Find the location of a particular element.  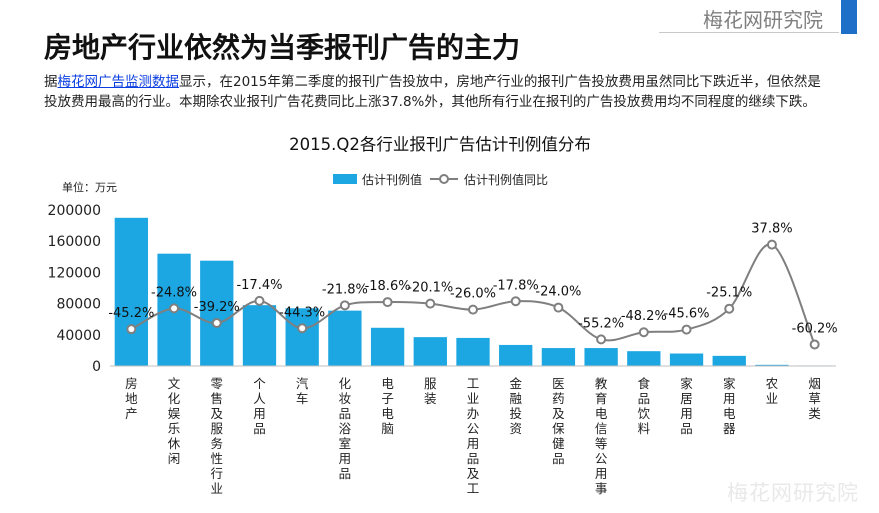

x-tick-char: 饮 is located at coordinates (644, 413).